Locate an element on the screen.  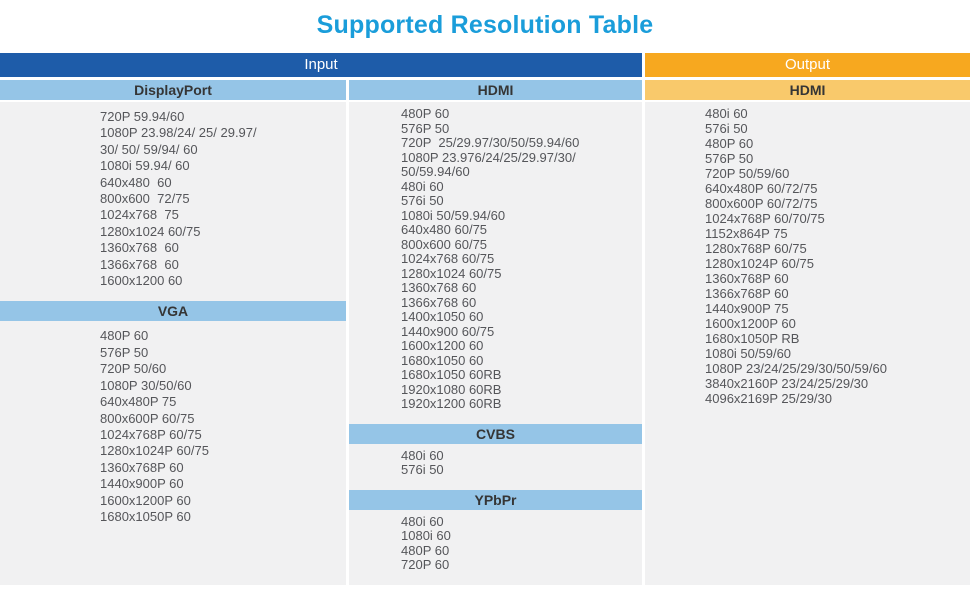
resolution-item: 1080P 23.976/24/25/29.97/30/ 50/59.94/60 is located at coordinates (488, 164).